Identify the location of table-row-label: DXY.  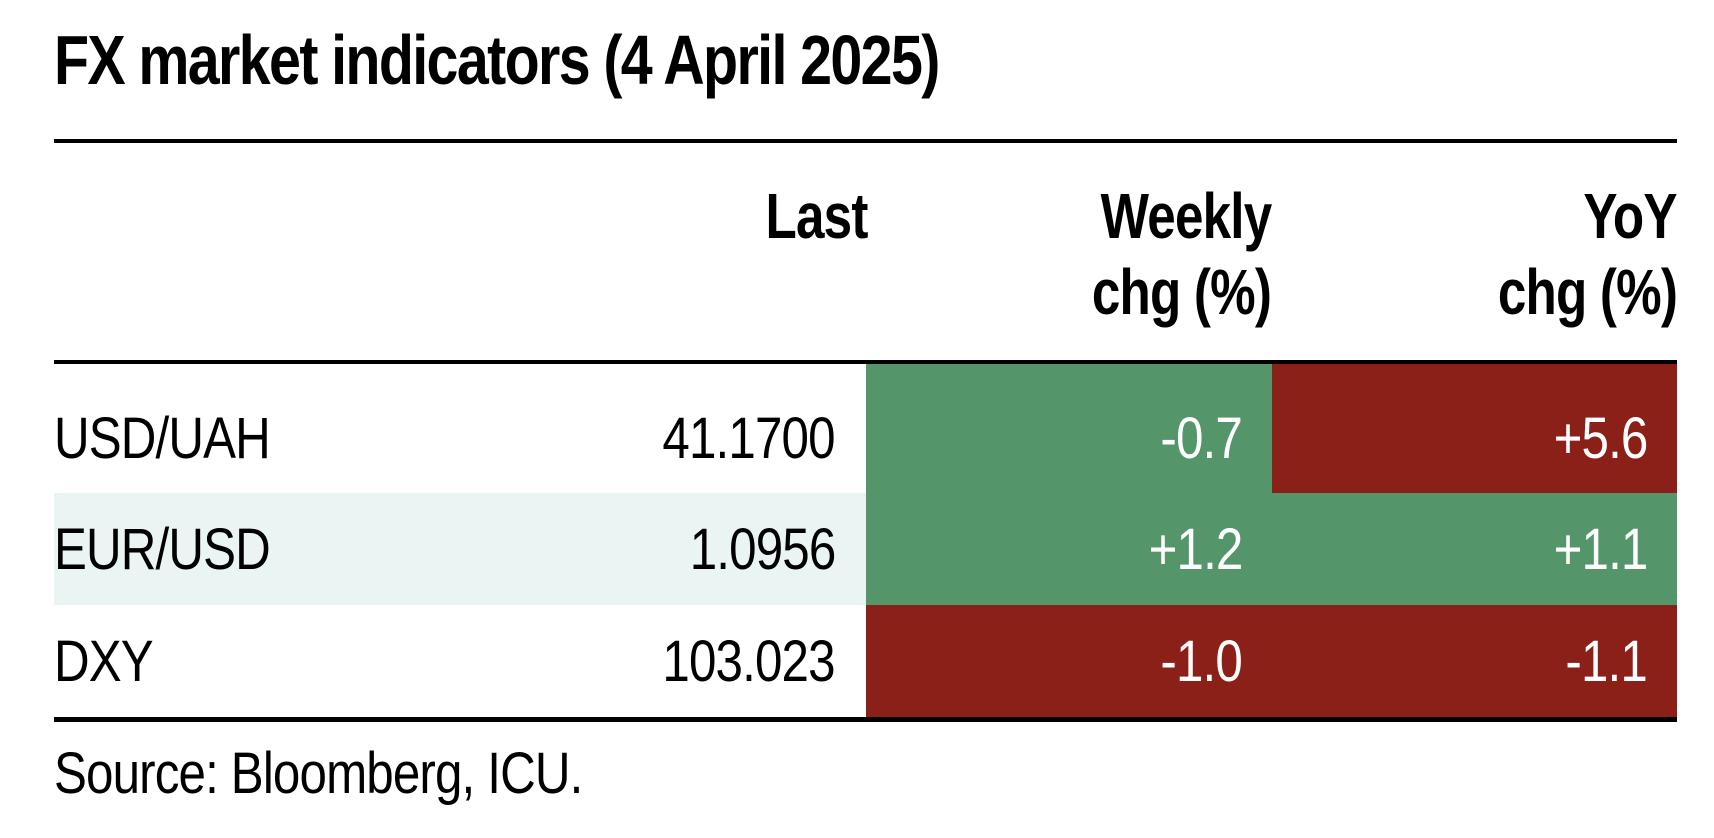
(304, 661).